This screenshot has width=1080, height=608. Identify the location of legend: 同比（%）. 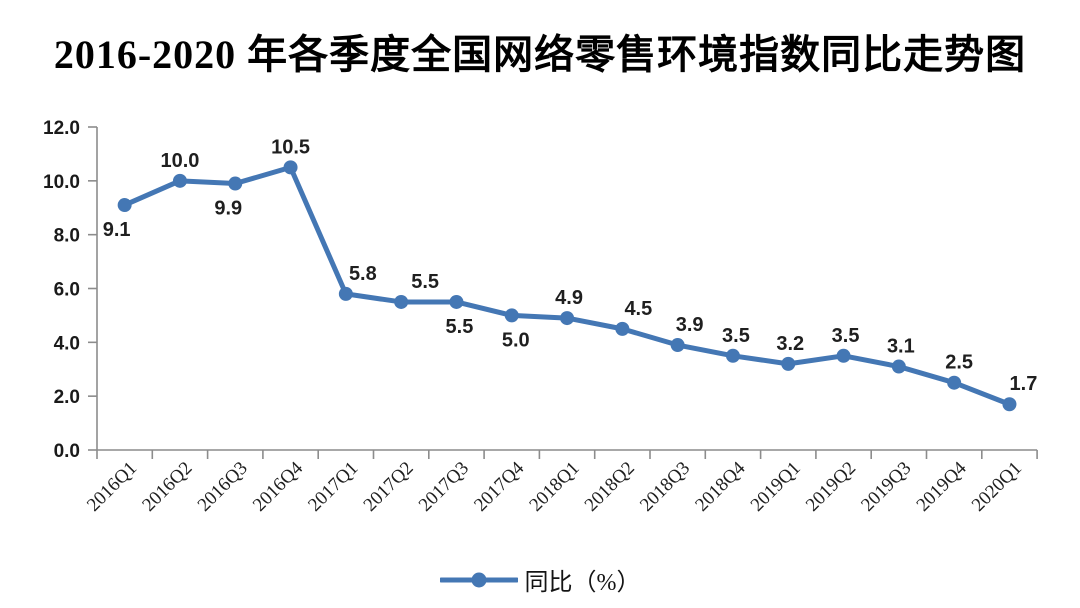
(540, 579).